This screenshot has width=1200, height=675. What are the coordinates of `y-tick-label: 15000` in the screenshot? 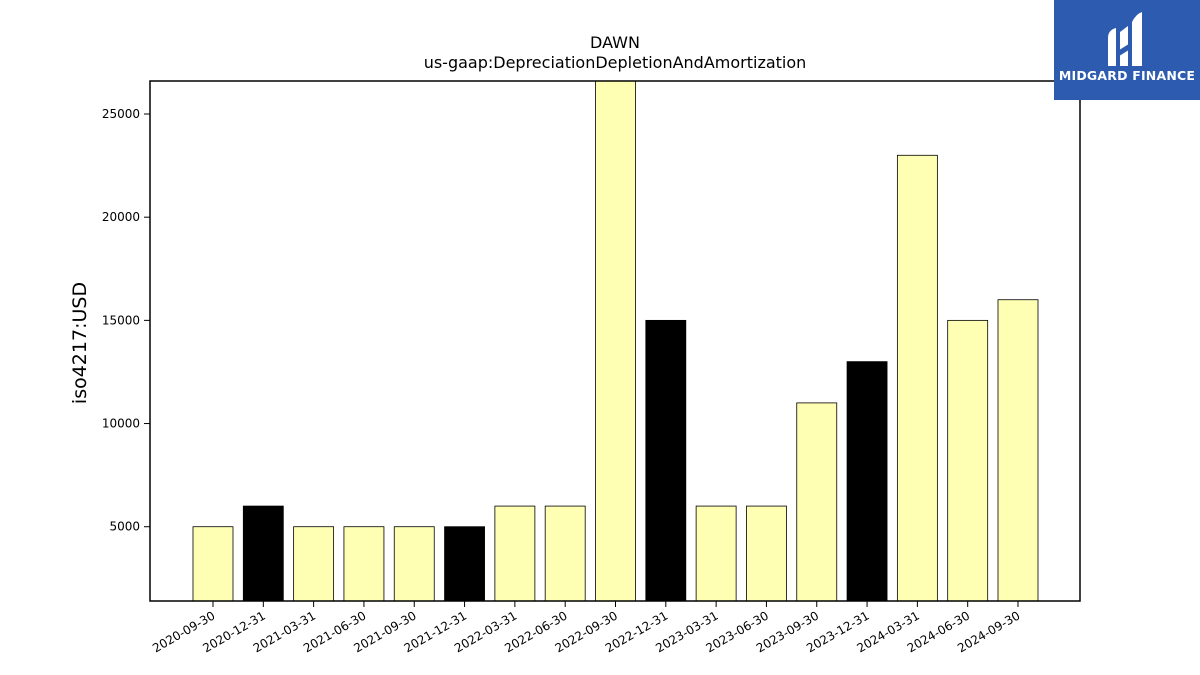 It's located at (121, 320).